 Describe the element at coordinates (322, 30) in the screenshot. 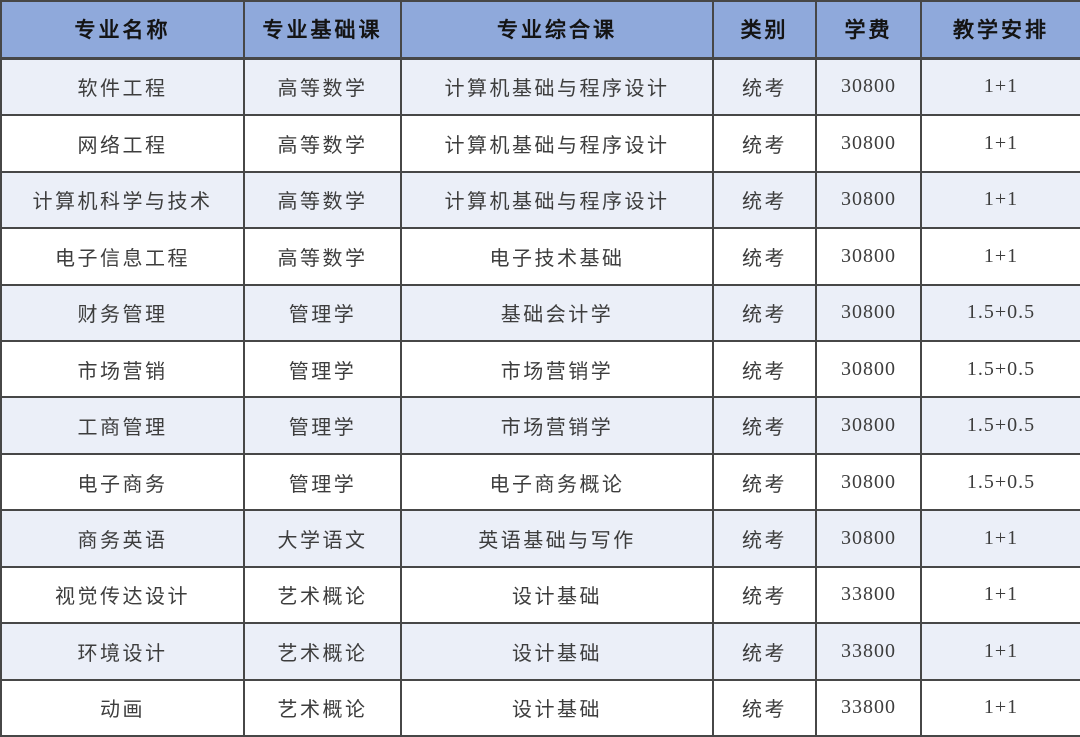

I see `column-header-basic_course: 专业基础课` at that location.